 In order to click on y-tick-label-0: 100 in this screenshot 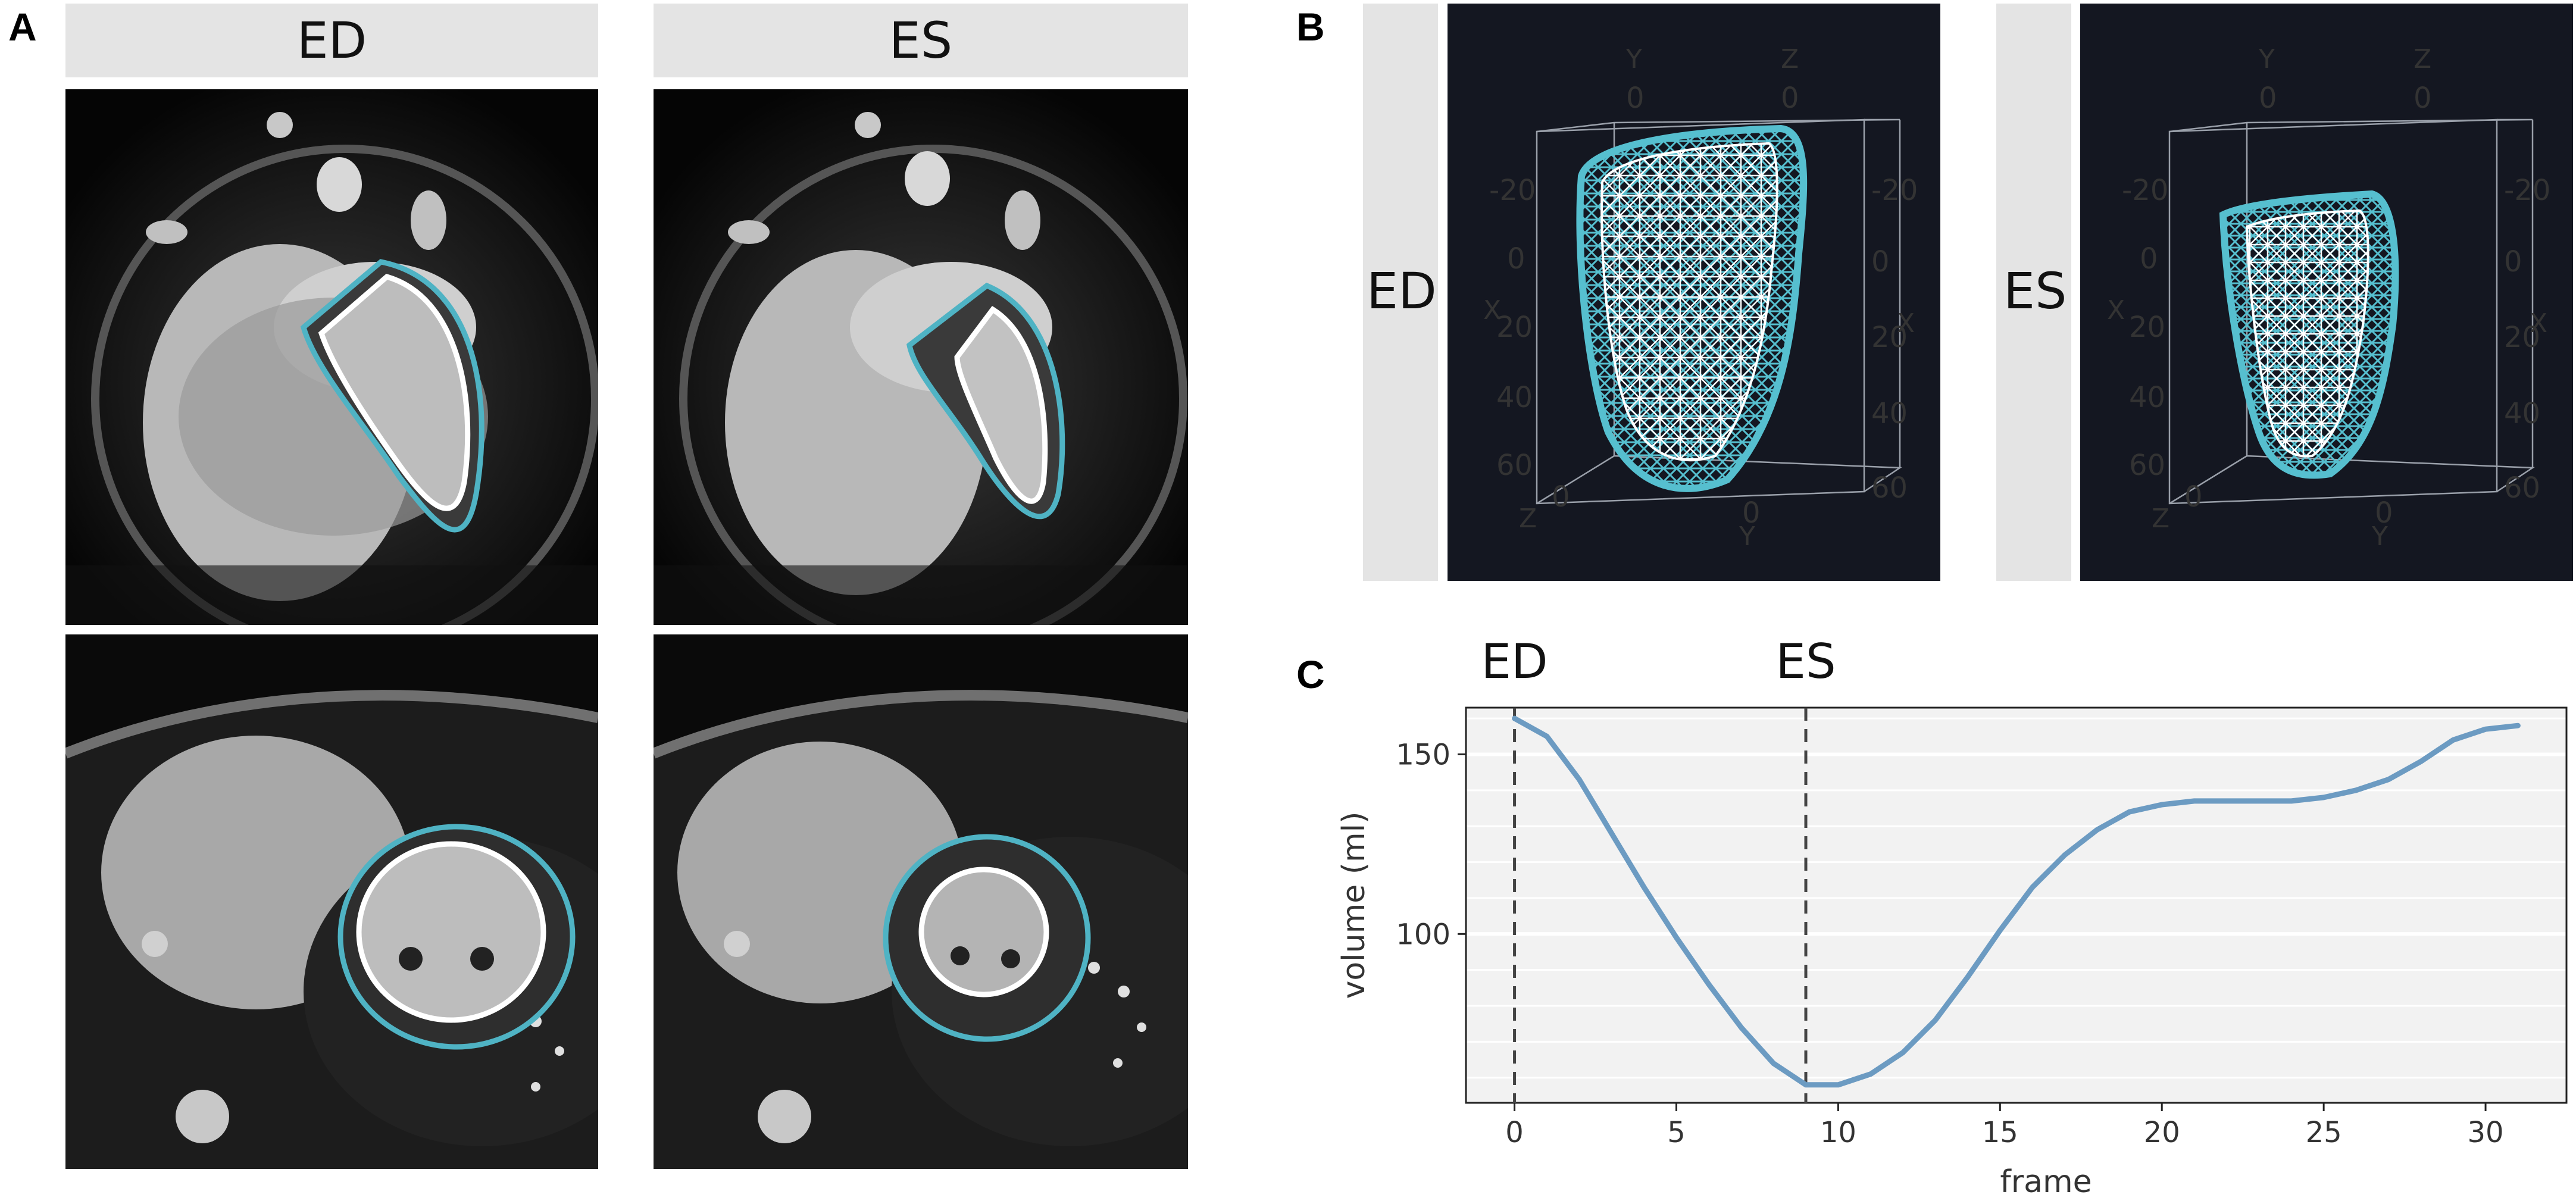, I will do `click(1423, 935)`.